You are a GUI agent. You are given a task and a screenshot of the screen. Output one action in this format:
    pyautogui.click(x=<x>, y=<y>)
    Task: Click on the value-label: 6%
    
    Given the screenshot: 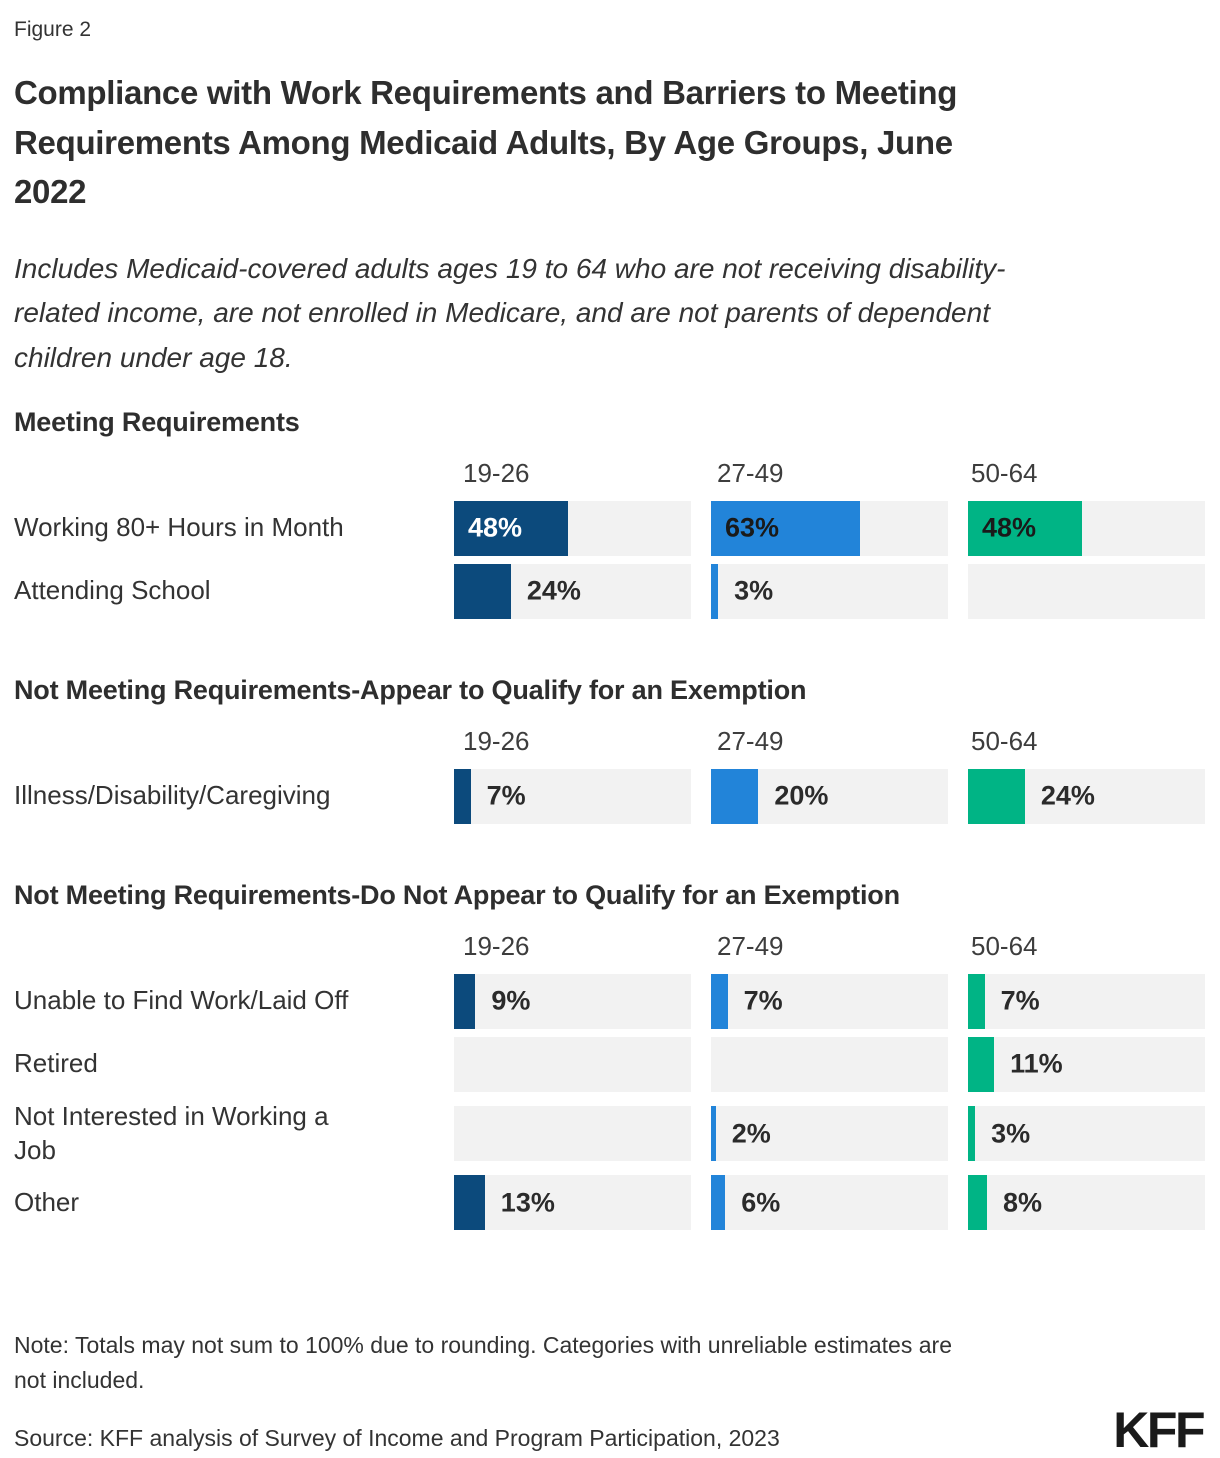 What is the action you would take?
    pyautogui.click(x=761, y=1202)
    